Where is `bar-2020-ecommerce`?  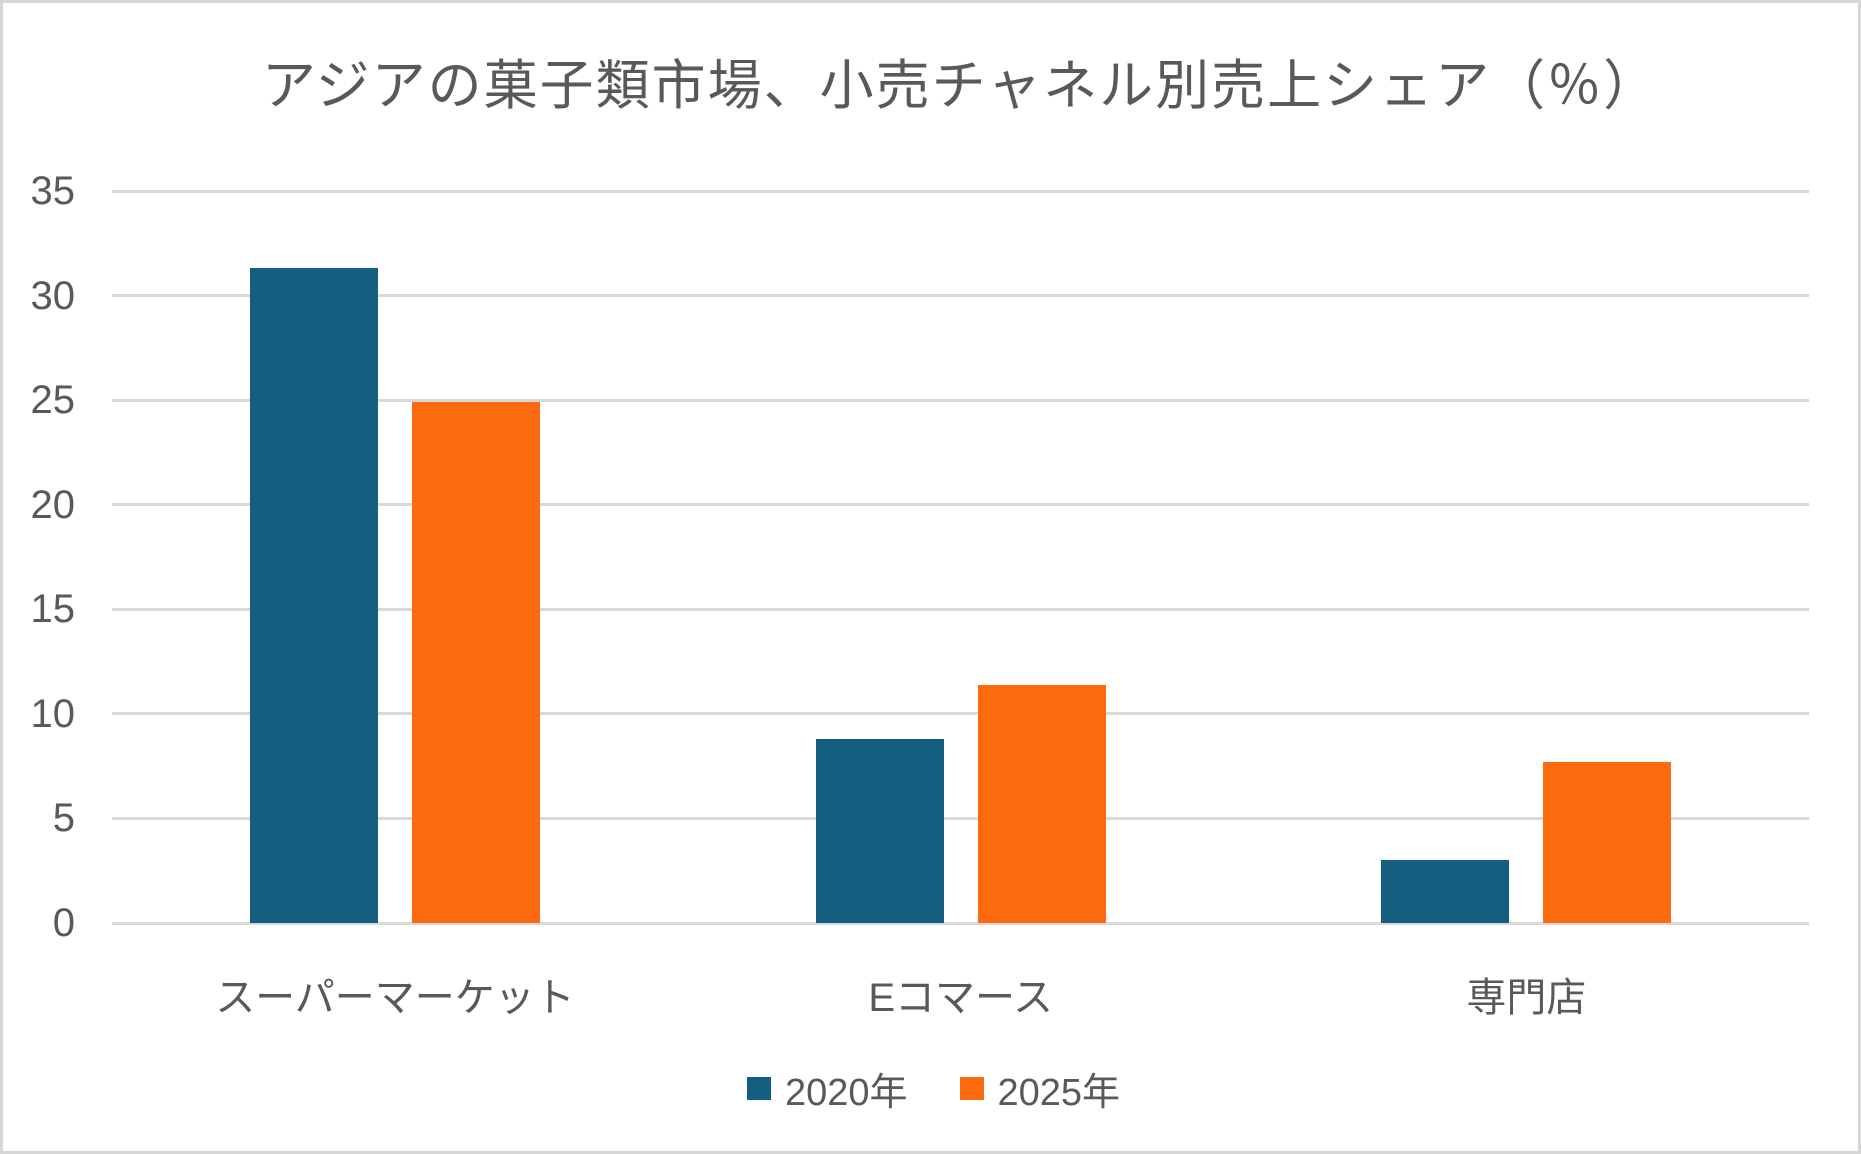
bar-2020-ecommerce is located at coordinates (879, 830).